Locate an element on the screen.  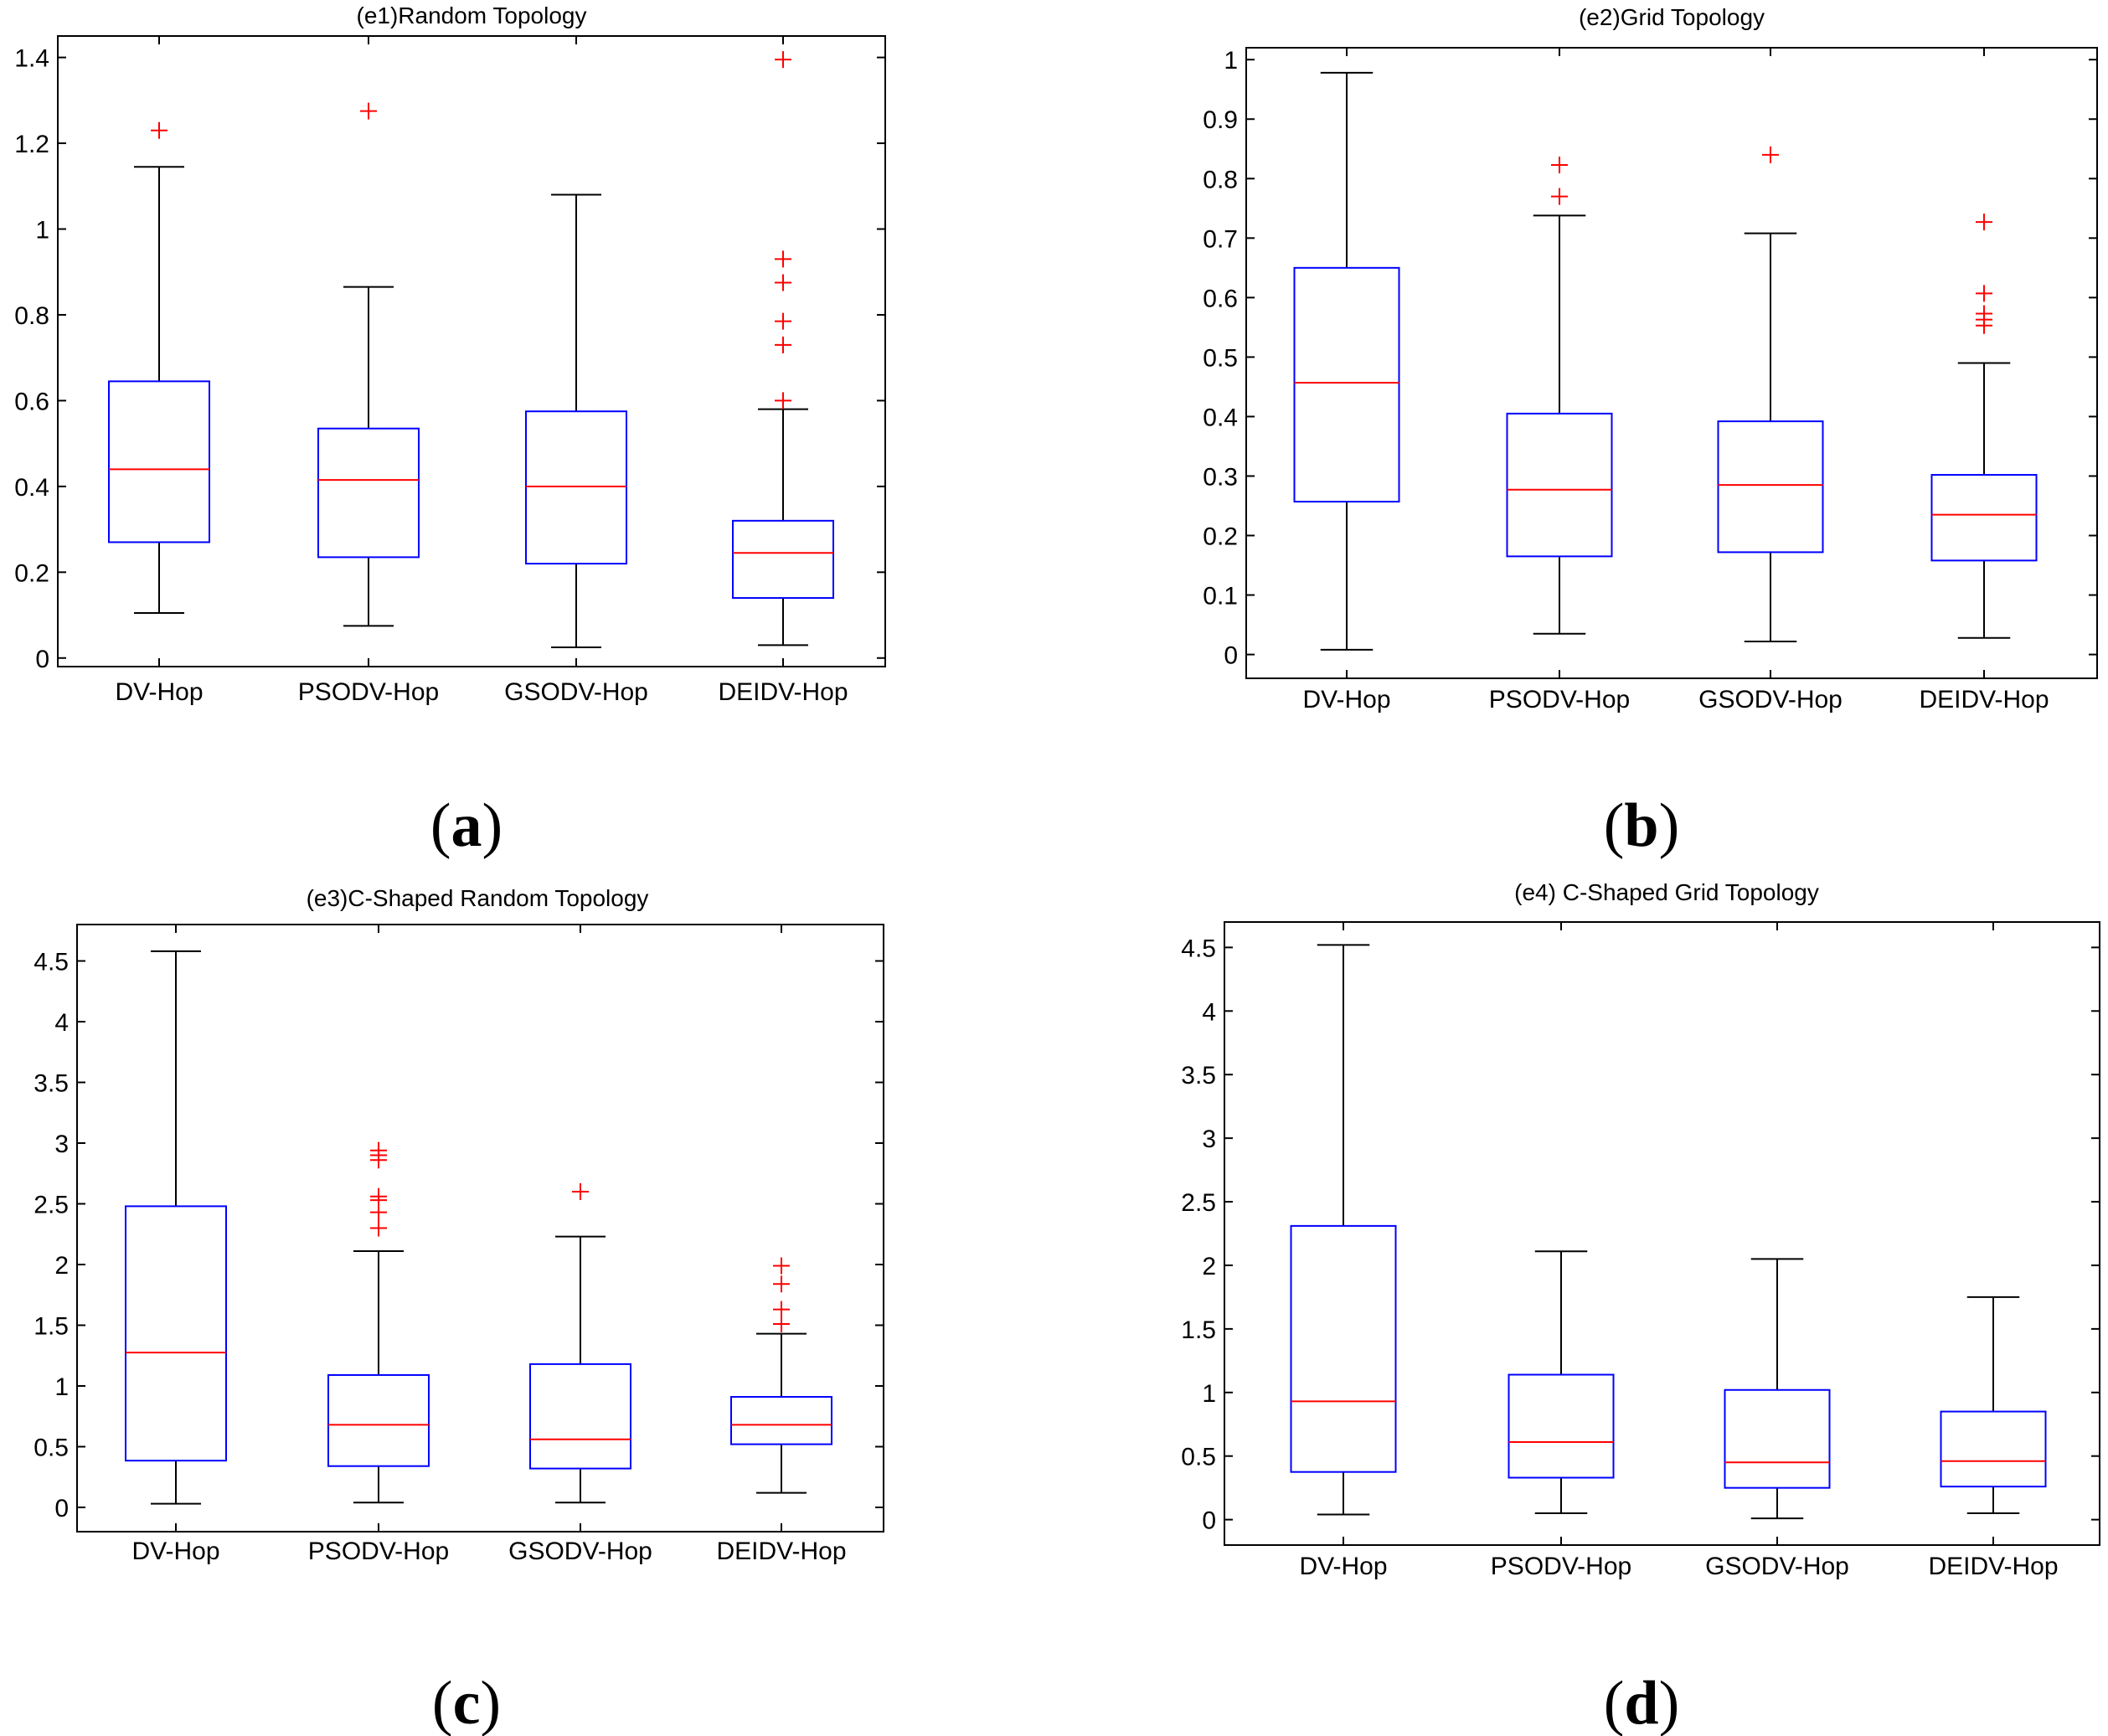
y-tick-label: 3 is located at coordinates (1209, 1139).